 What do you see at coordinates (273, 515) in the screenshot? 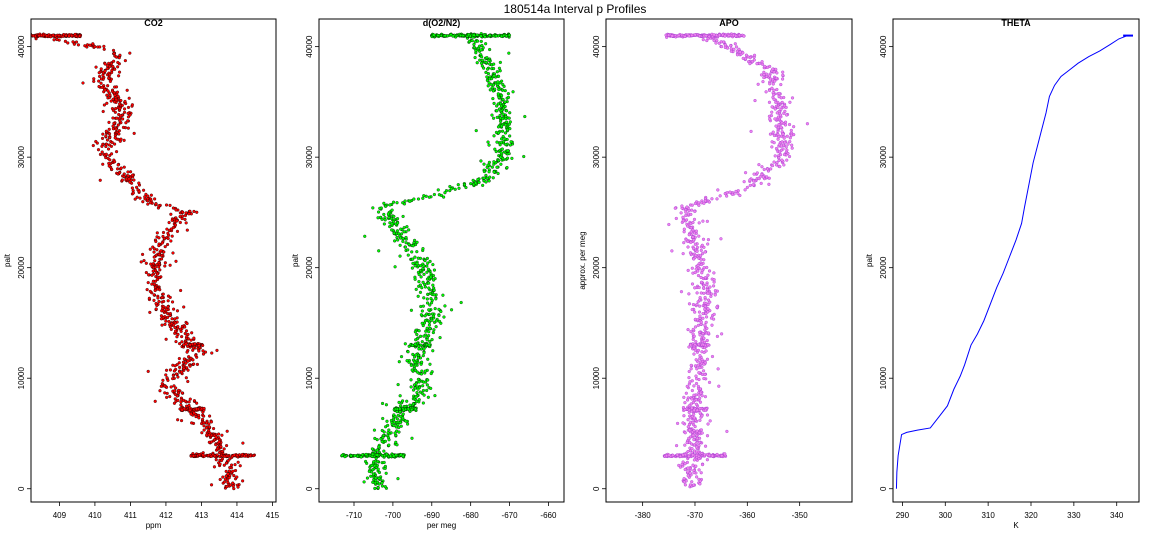
I see `x-tick-label-co2: 415` at bounding box center [273, 515].